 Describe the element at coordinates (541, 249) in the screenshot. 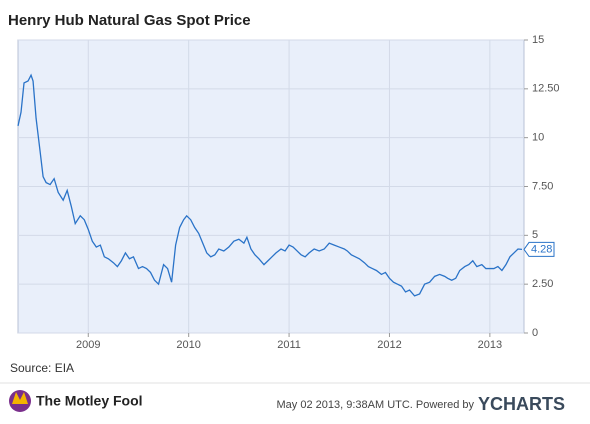

I see `last-value-label: 4.28` at that location.